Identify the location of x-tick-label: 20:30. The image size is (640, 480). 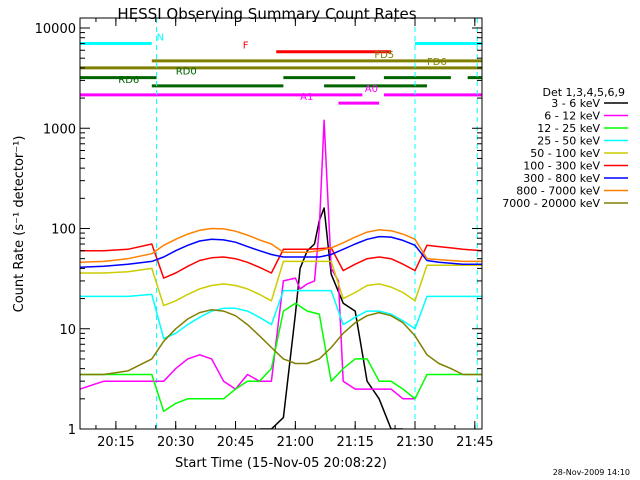
(175, 442).